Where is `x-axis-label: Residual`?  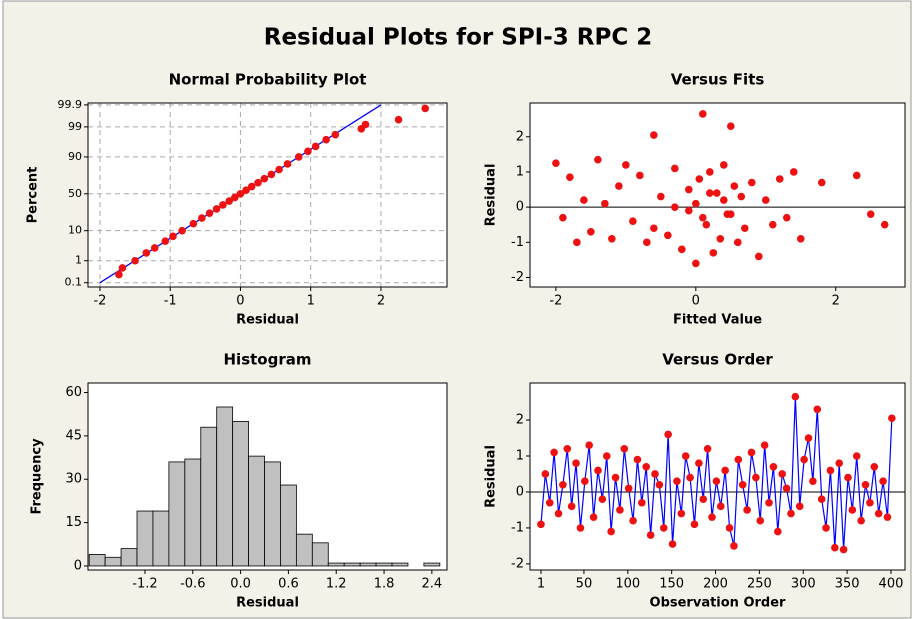 x-axis-label: Residual is located at coordinates (267, 320).